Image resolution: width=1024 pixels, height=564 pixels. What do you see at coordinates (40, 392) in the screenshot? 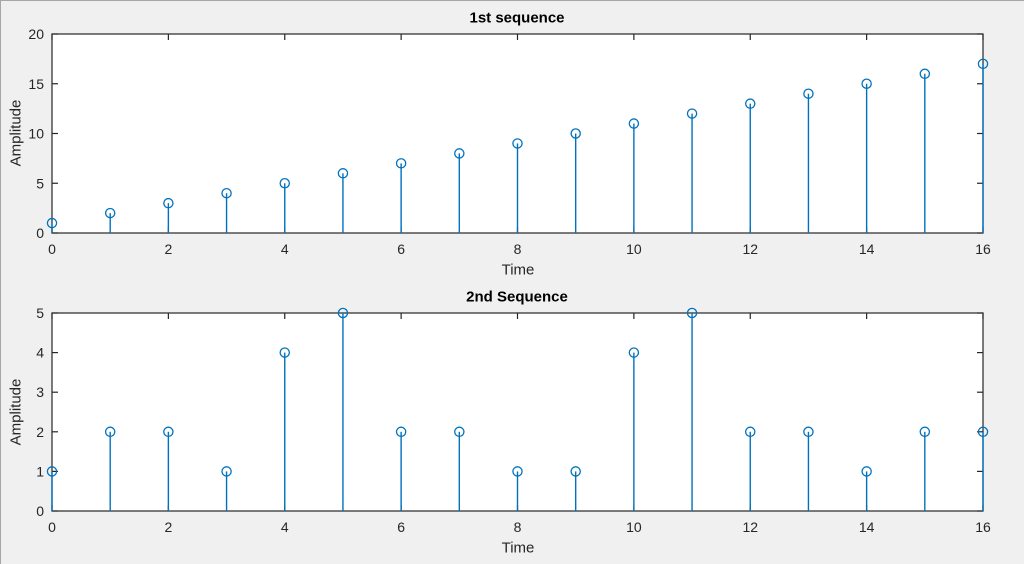
I see `subplot2-y-tick-label: 3` at bounding box center [40, 392].